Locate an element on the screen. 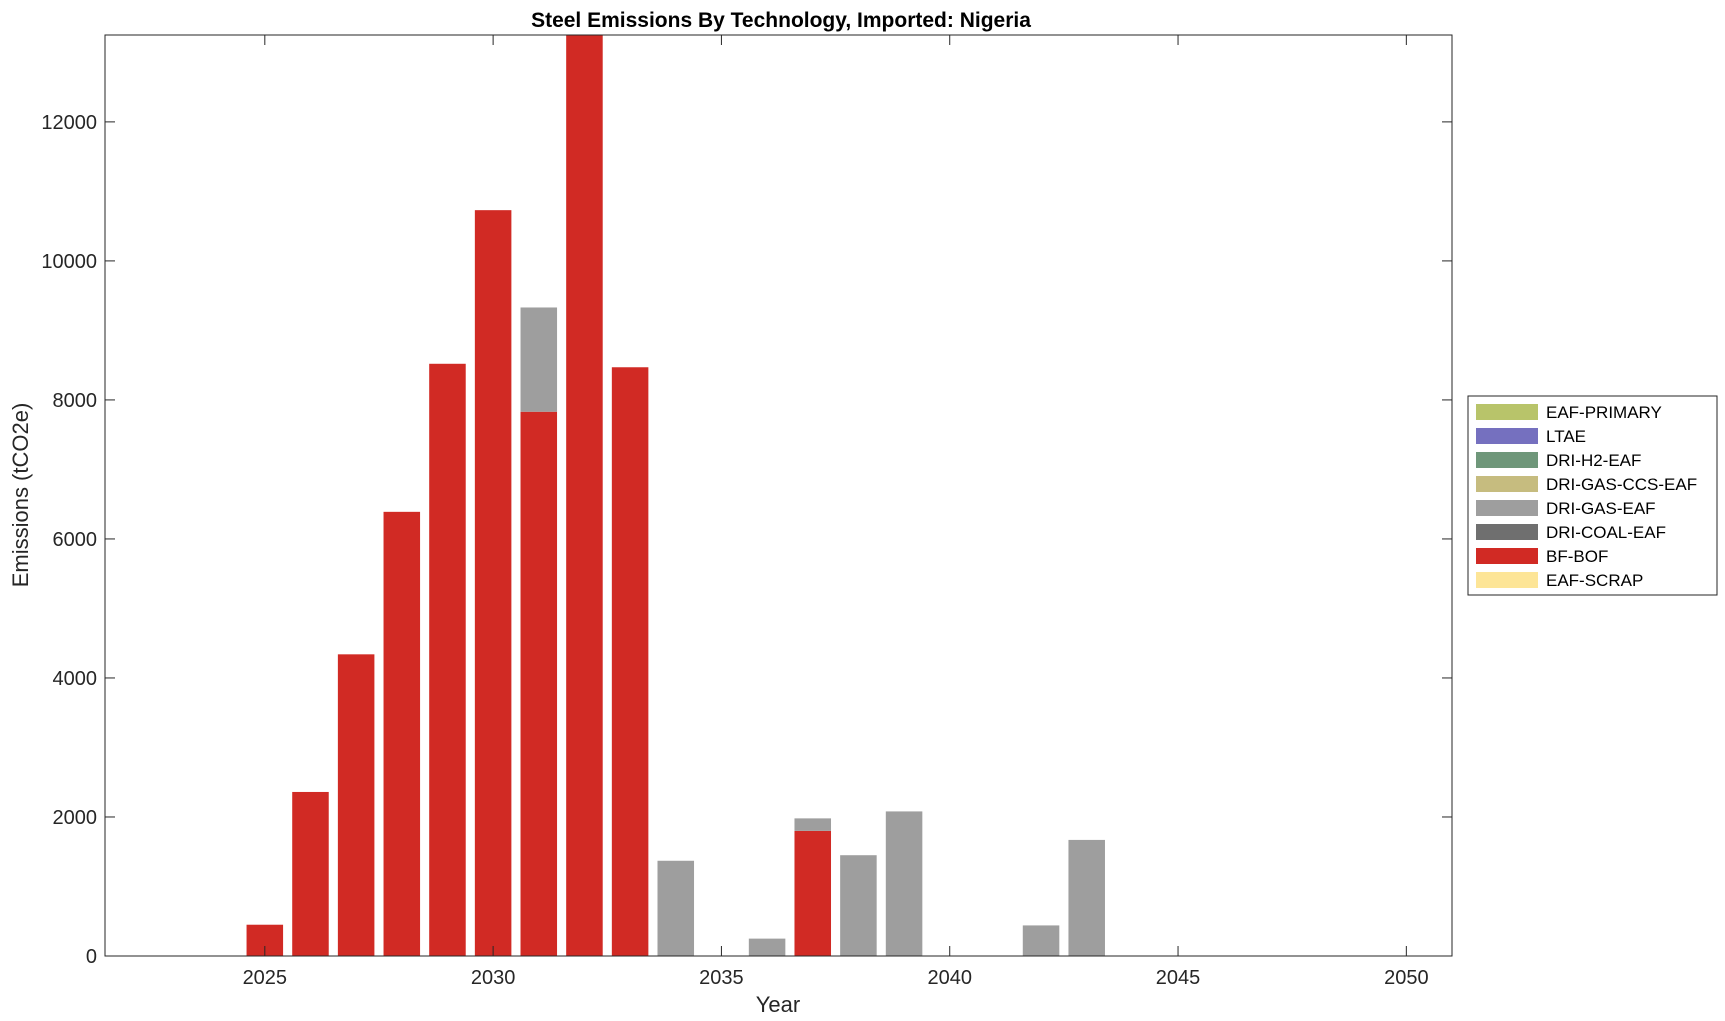 This screenshot has height=1021, width=1725. x-tick-label: 2030 is located at coordinates (493, 978).